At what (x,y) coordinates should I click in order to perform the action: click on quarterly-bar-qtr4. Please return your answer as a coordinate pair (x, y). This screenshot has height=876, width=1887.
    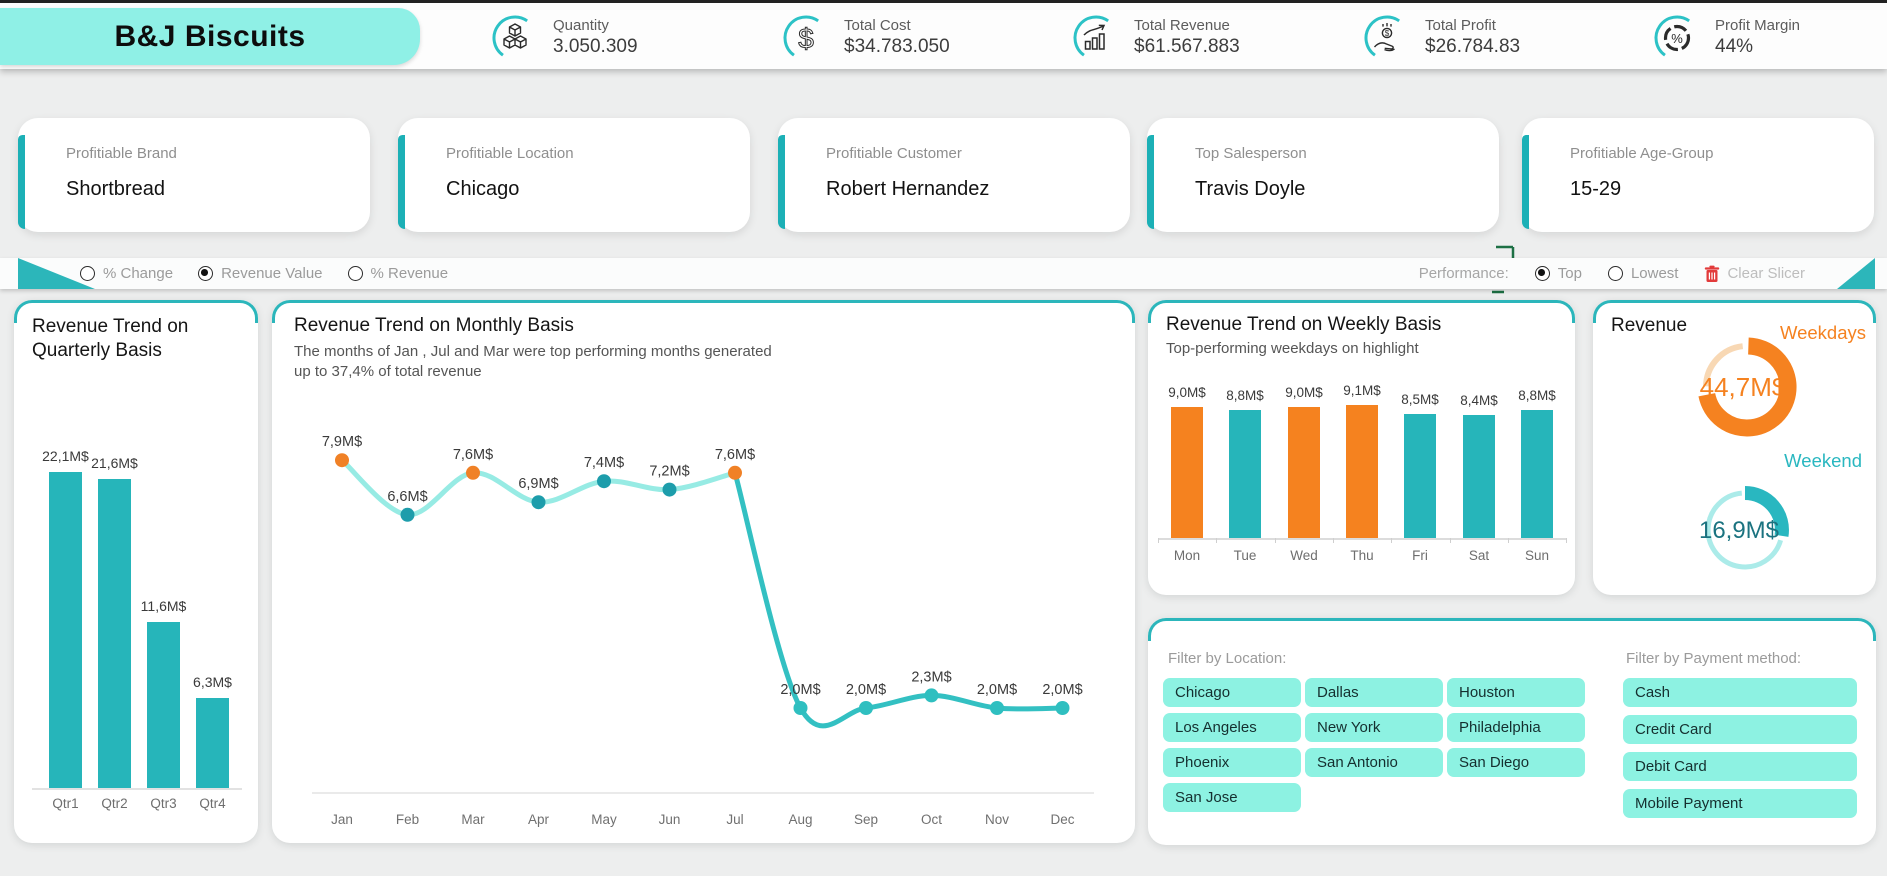
    Looking at the image, I should click on (212, 743).